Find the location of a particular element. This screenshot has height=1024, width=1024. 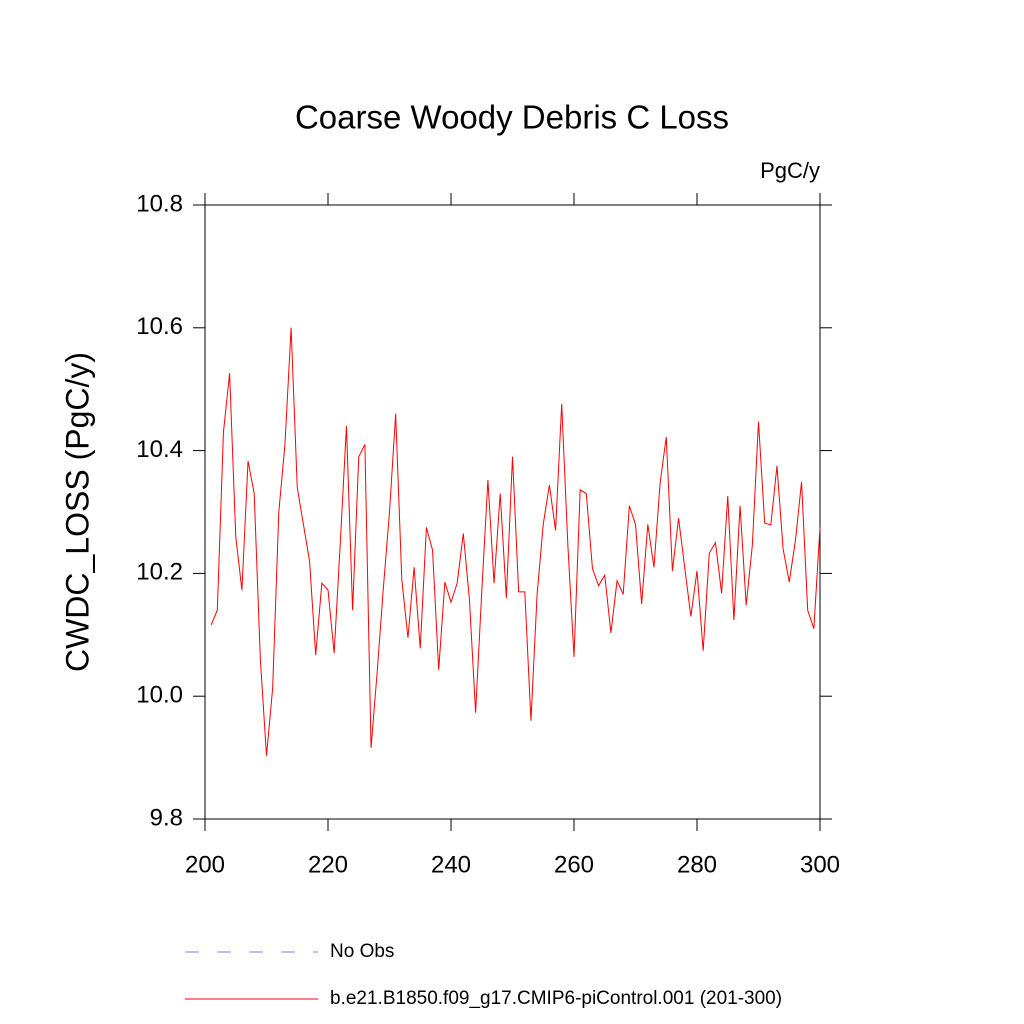

x-tick-label: 280 is located at coordinates (697, 864).